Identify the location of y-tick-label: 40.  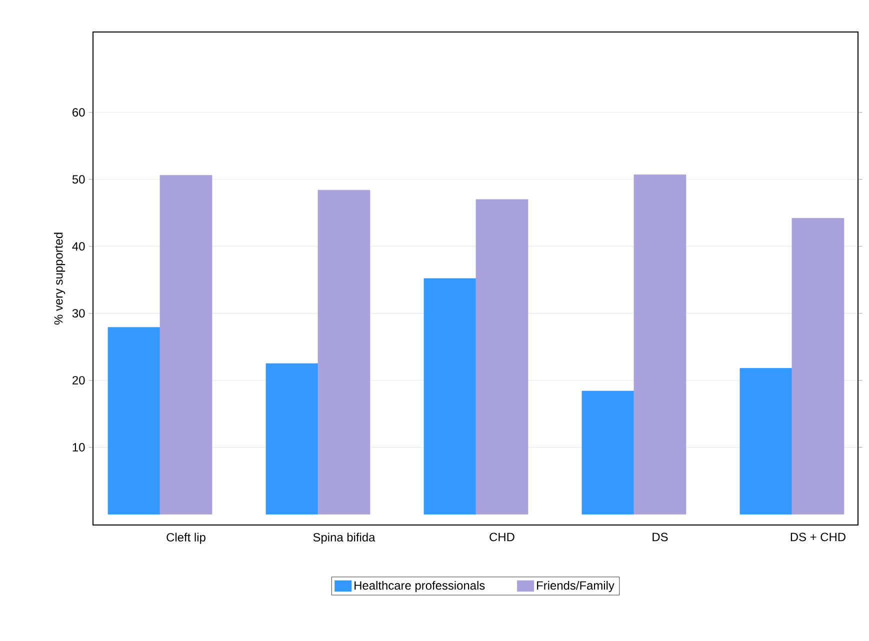
(78, 246).